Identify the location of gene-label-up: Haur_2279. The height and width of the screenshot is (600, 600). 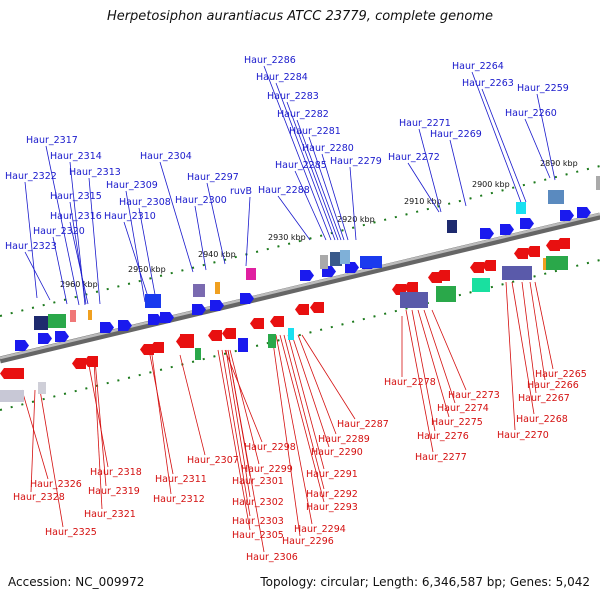
(356, 161).